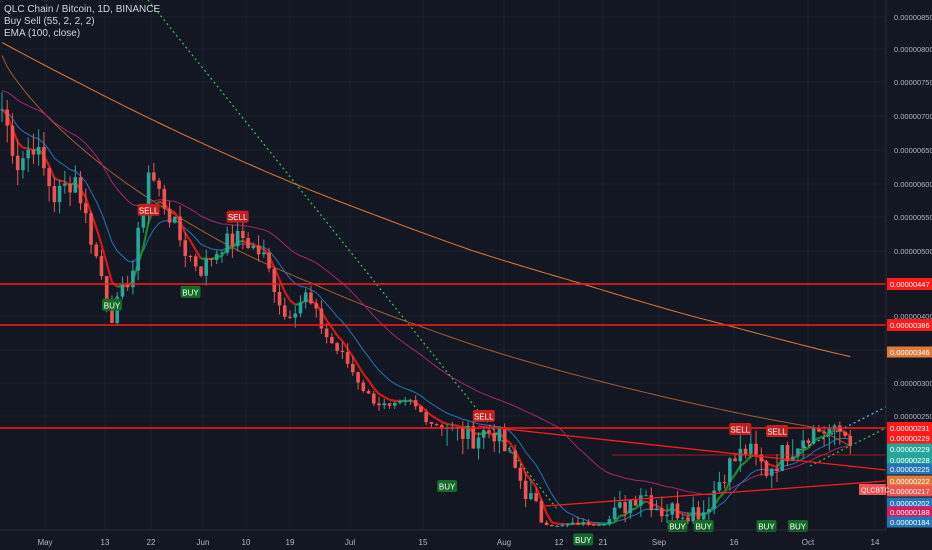 This screenshot has width=932, height=550. What do you see at coordinates (913, 116) in the screenshot?
I see `y-tick-label: 0.00000700` at bounding box center [913, 116].